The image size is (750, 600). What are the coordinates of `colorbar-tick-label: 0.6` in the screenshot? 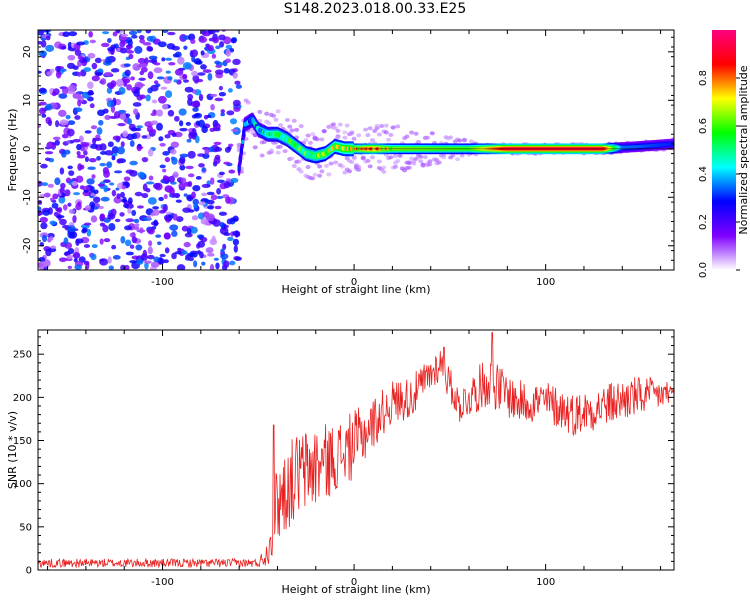 It's located at (703, 126).